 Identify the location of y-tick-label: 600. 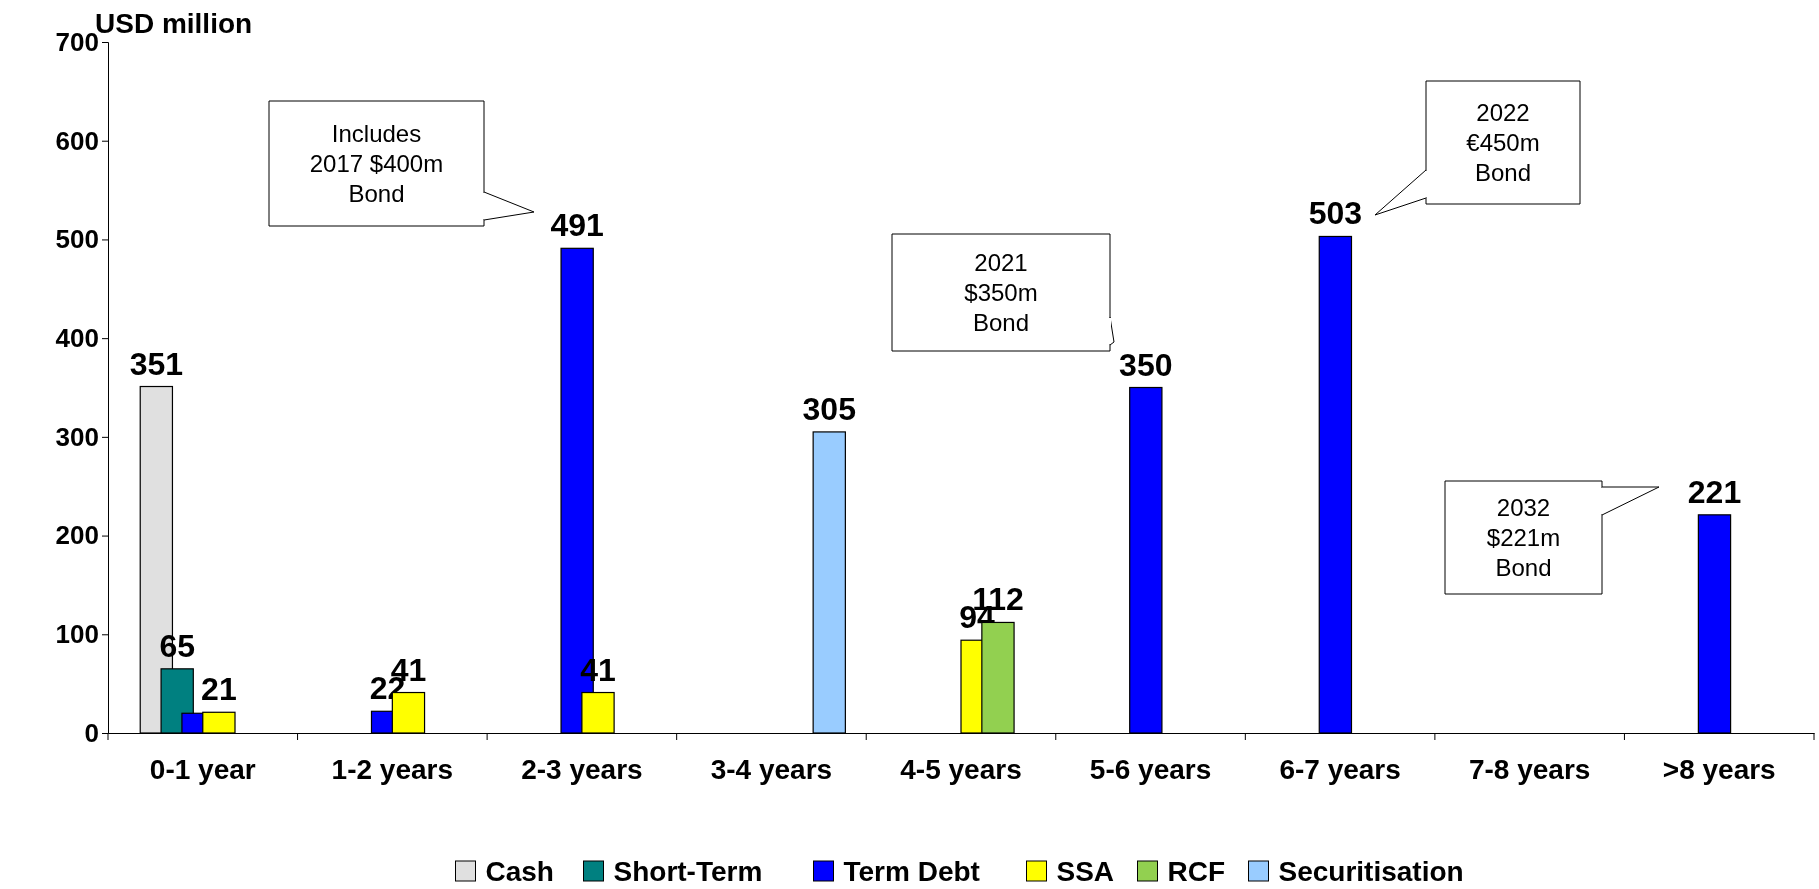
(77, 140).